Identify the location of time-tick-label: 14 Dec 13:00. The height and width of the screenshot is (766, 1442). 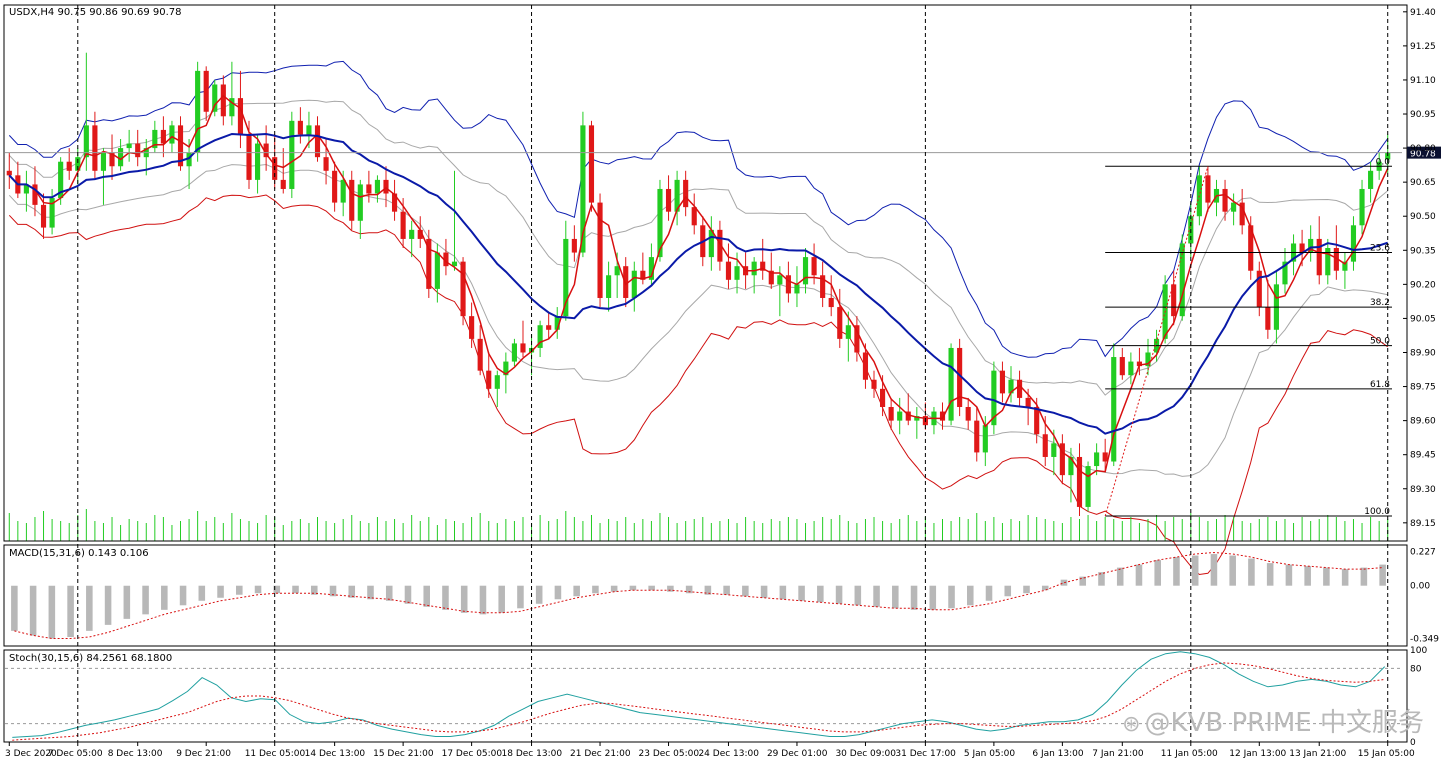
(335, 754).